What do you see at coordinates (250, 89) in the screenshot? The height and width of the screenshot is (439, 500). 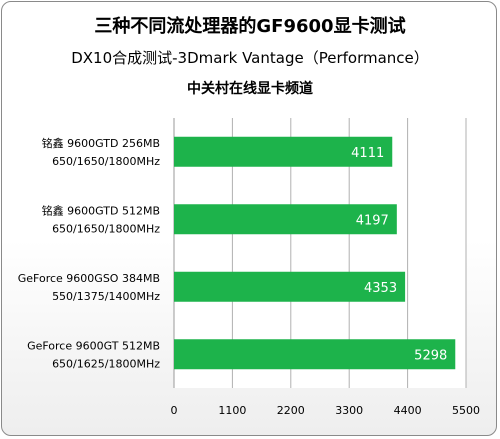 I see `chart-source: 中关村在线显卡频道` at bounding box center [250, 89].